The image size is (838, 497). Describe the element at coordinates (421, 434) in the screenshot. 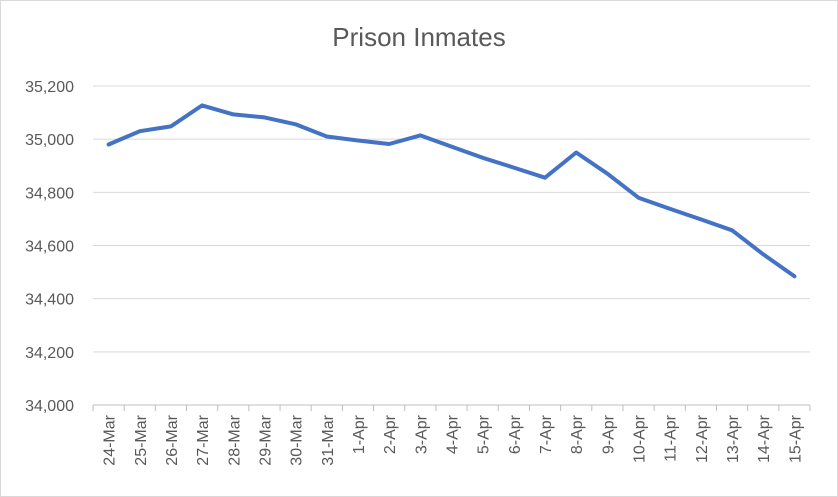

I see `x-tick-label: 3-Apr` at that location.